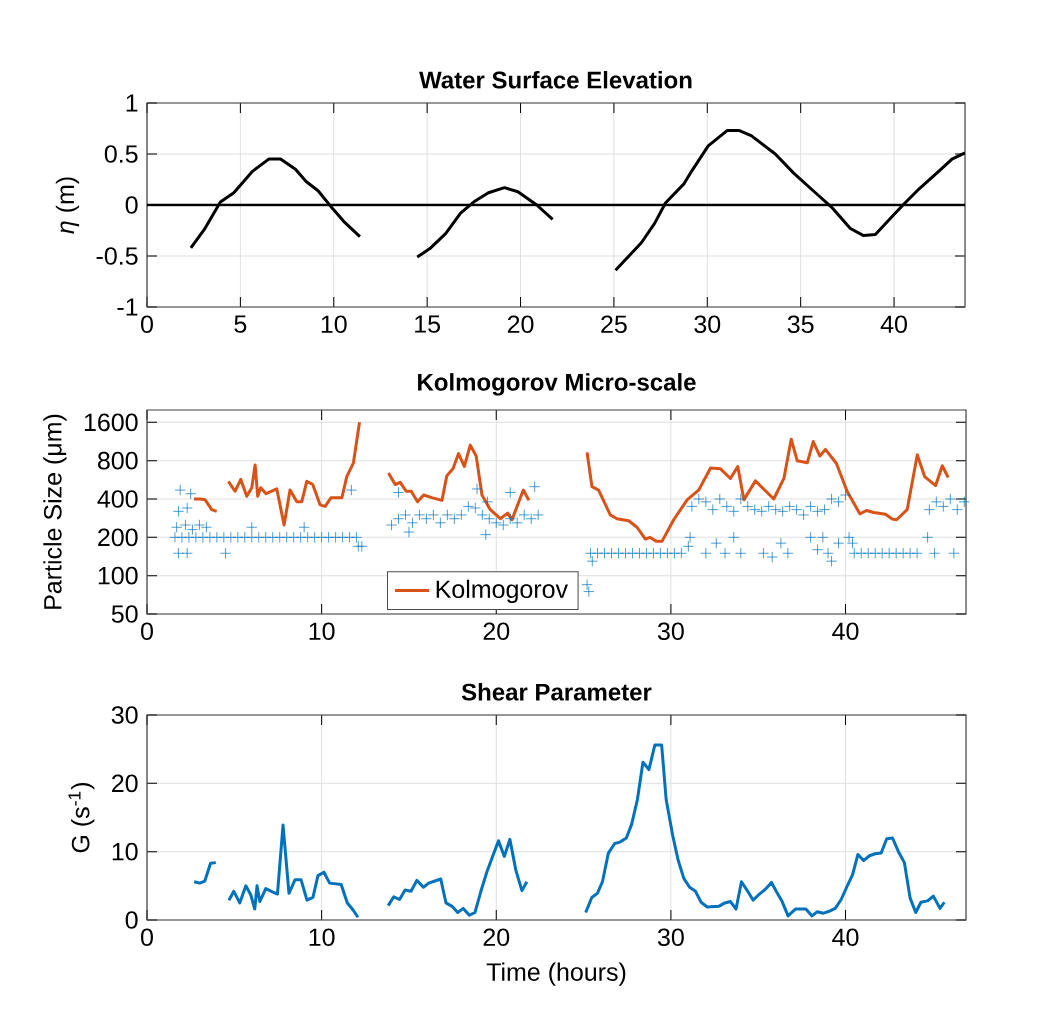 The width and height of the screenshot is (1052, 1025). Describe the element at coordinates (111, 422) in the screenshot. I see `y-tick-label: 1600` at that location.